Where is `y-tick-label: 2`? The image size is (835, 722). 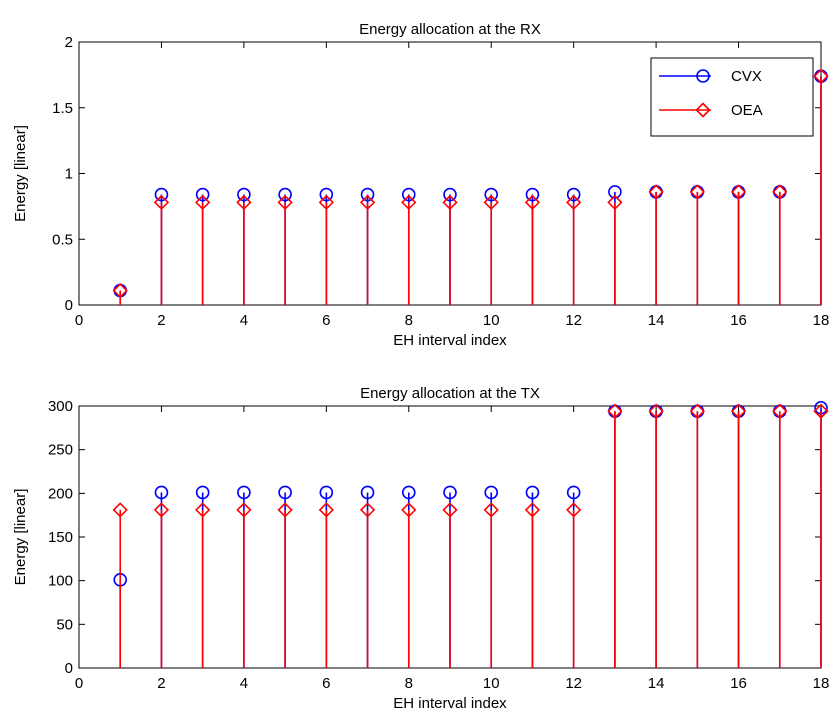 y-tick-label: 2 is located at coordinates (69, 42).